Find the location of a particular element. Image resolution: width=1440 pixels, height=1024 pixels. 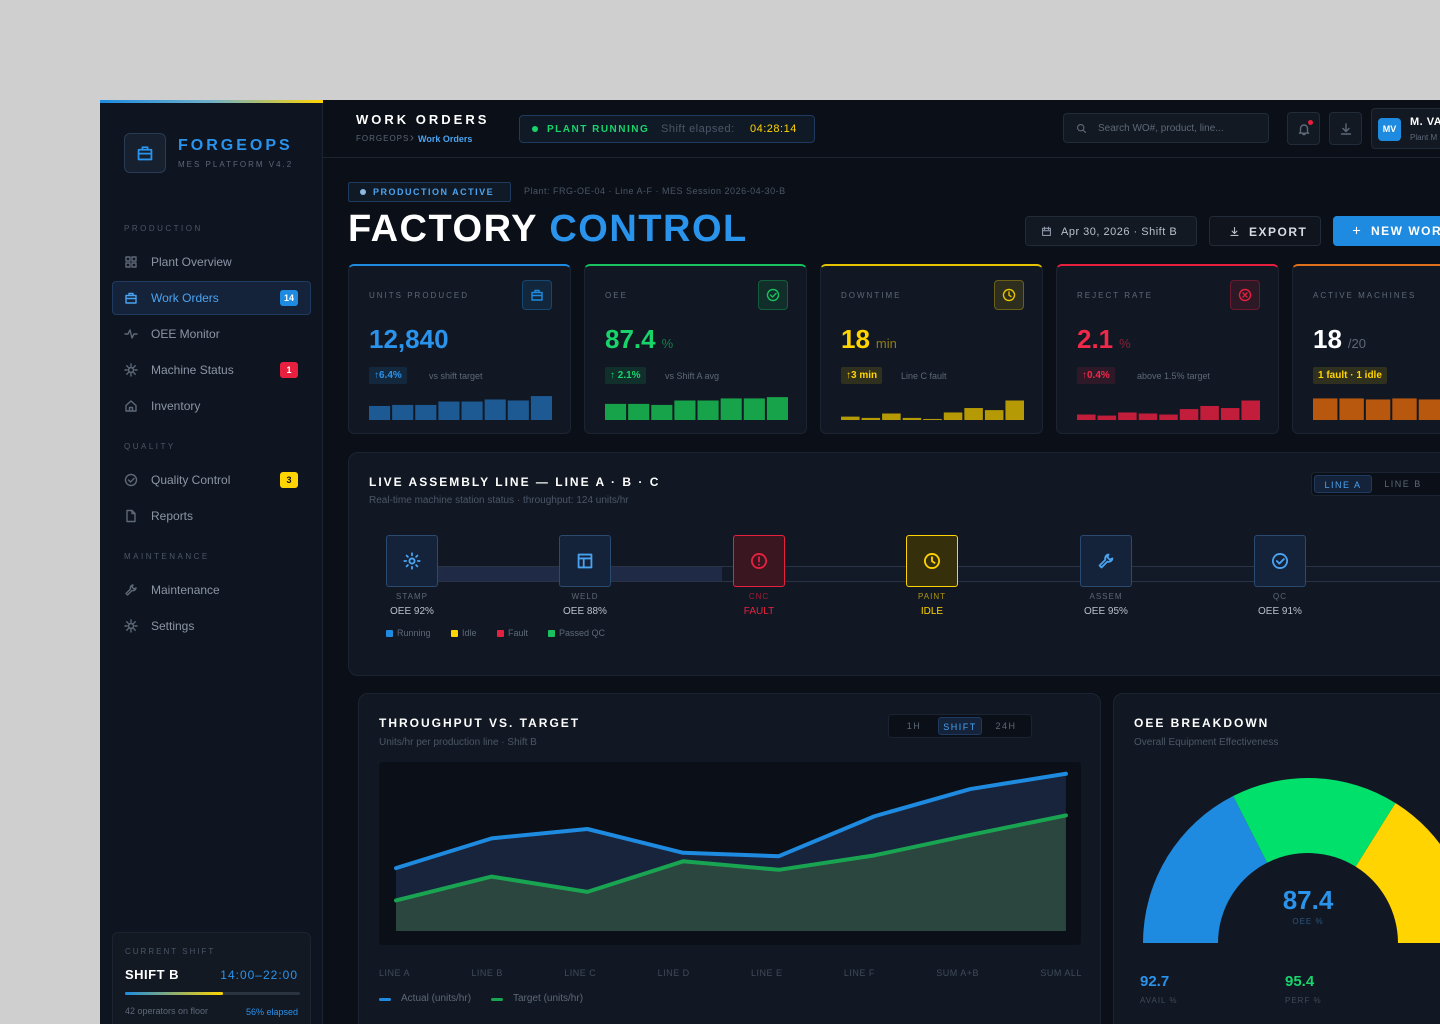

nav-item: Plant Overview is located at coordinates (191, 262).